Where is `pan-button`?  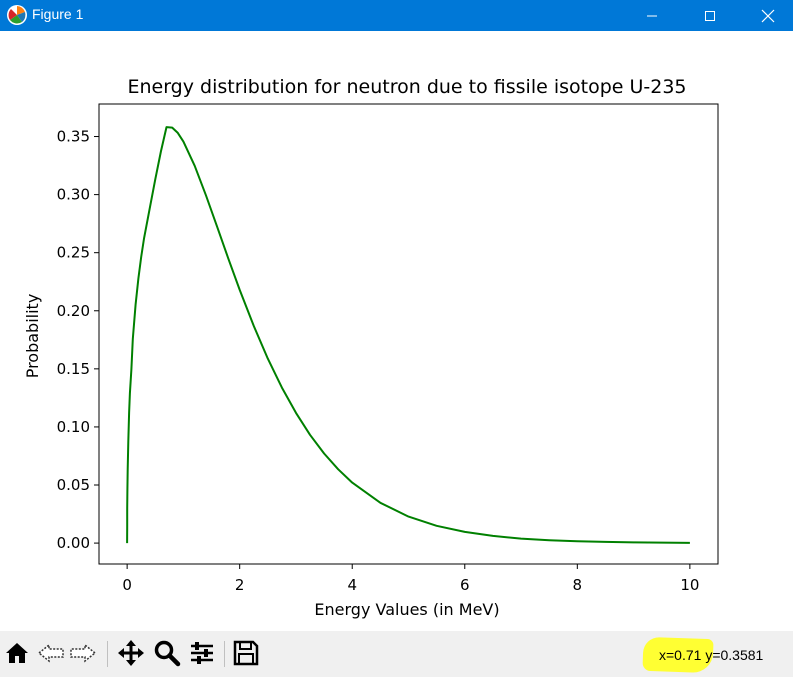 pan-button is located at coordinates (131, 653).